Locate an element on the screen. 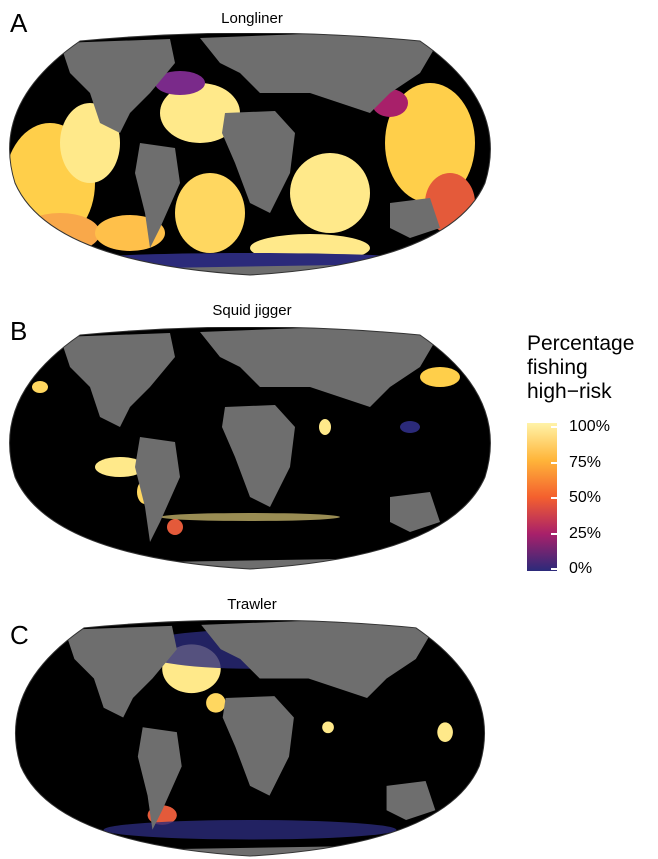 Image resolution: width=658 pixels, height=859 pixels. panel-b-letter: B is located at coordinates (19, 331).